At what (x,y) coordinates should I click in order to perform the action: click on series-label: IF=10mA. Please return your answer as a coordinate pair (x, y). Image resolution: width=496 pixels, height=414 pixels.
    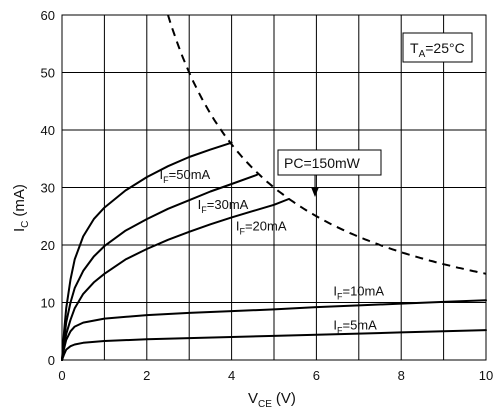
    Looking at the image, I should click on (358, 293).